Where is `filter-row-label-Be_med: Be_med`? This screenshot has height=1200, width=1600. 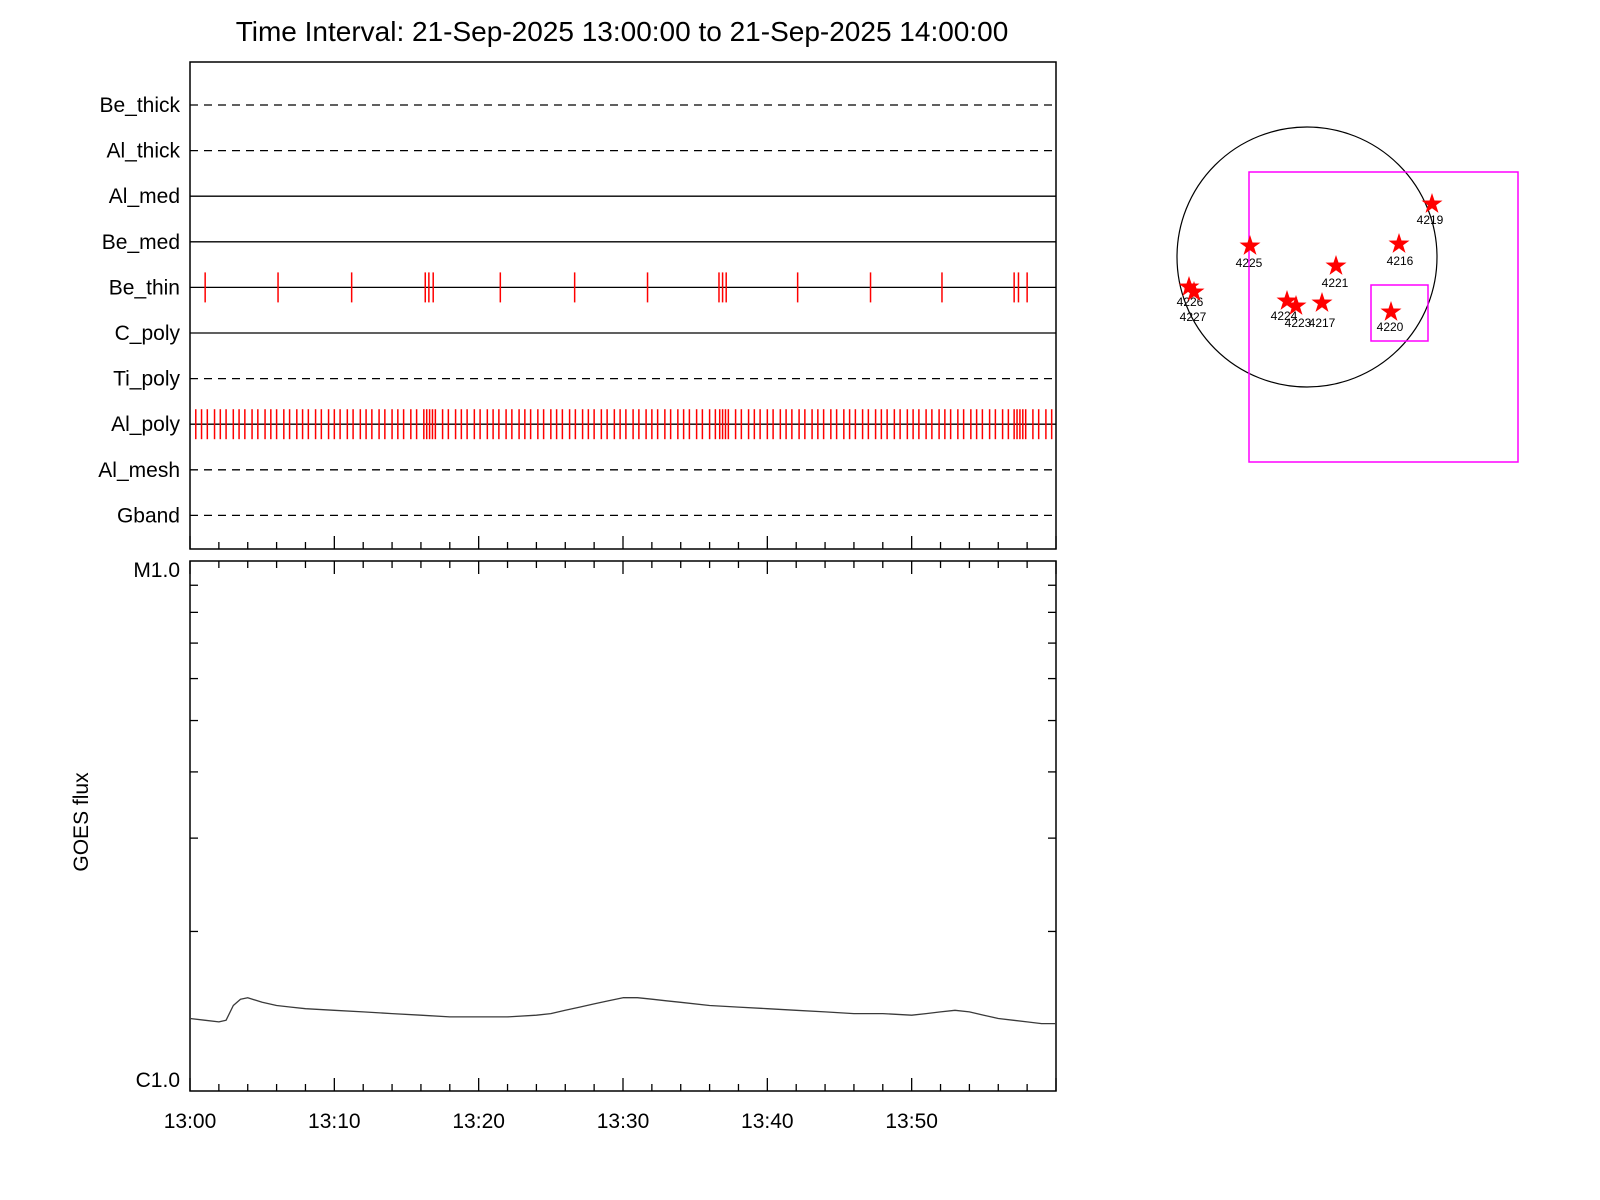
filter-row-label-Be_med: Be_med is located at coordinates (141, 242).